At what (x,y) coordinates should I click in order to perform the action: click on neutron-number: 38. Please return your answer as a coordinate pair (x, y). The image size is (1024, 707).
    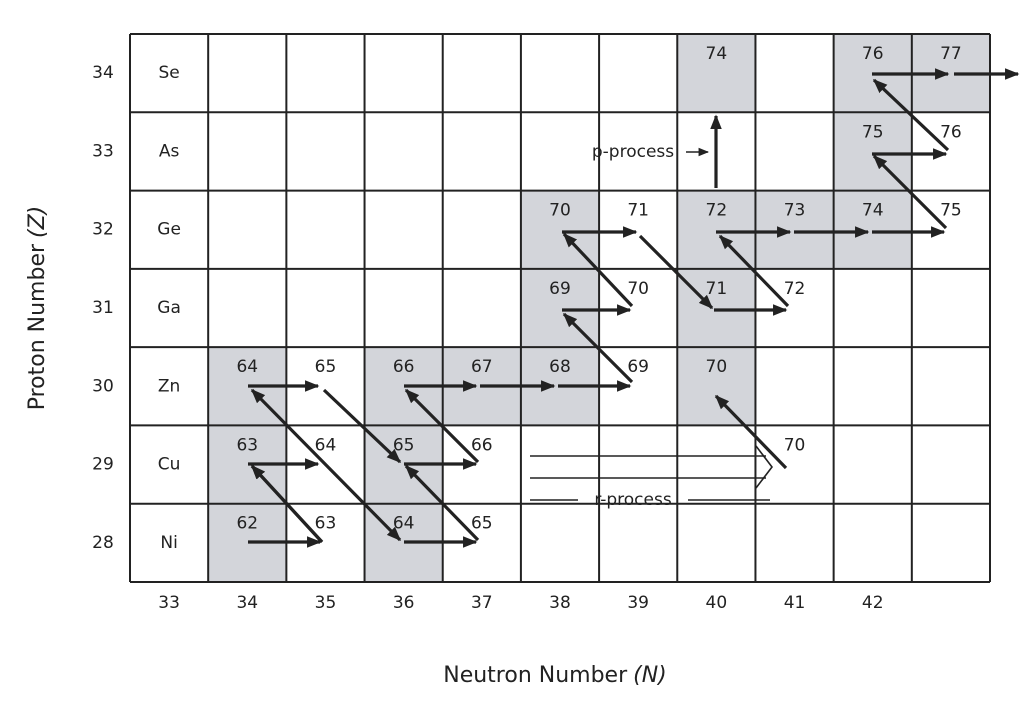
    Looking at the image, I should click on (560, 603).